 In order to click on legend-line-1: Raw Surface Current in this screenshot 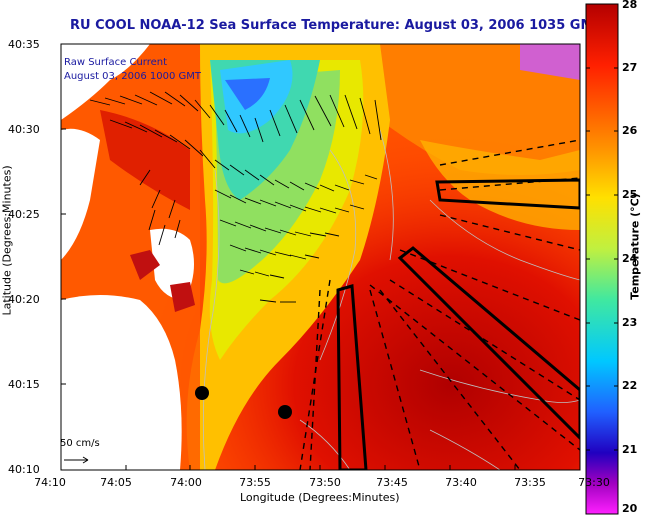, I will do `click(116, 62)`.